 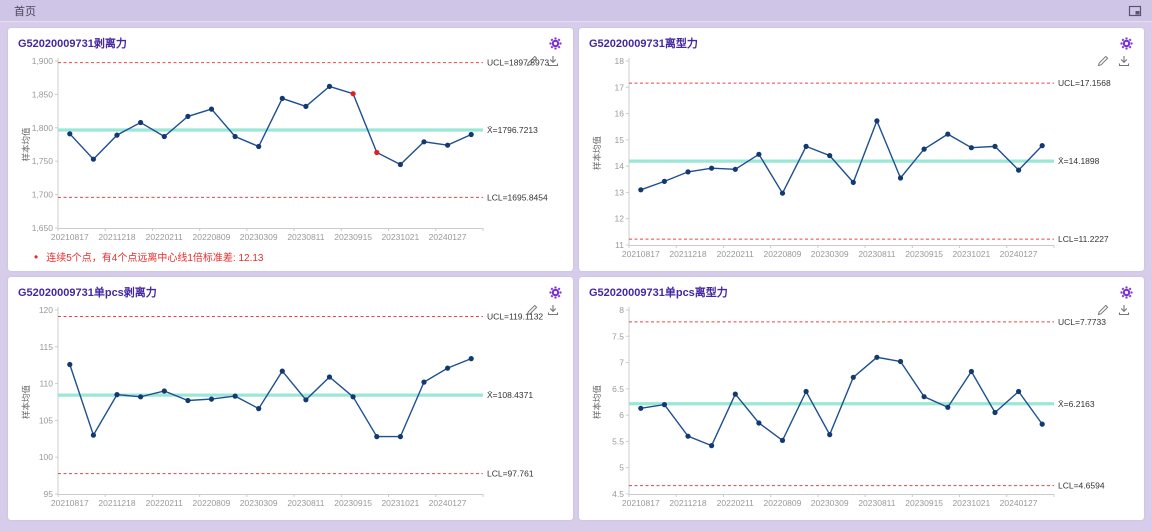 I want to click on svg-text: 16, so click(x=620, y=114).